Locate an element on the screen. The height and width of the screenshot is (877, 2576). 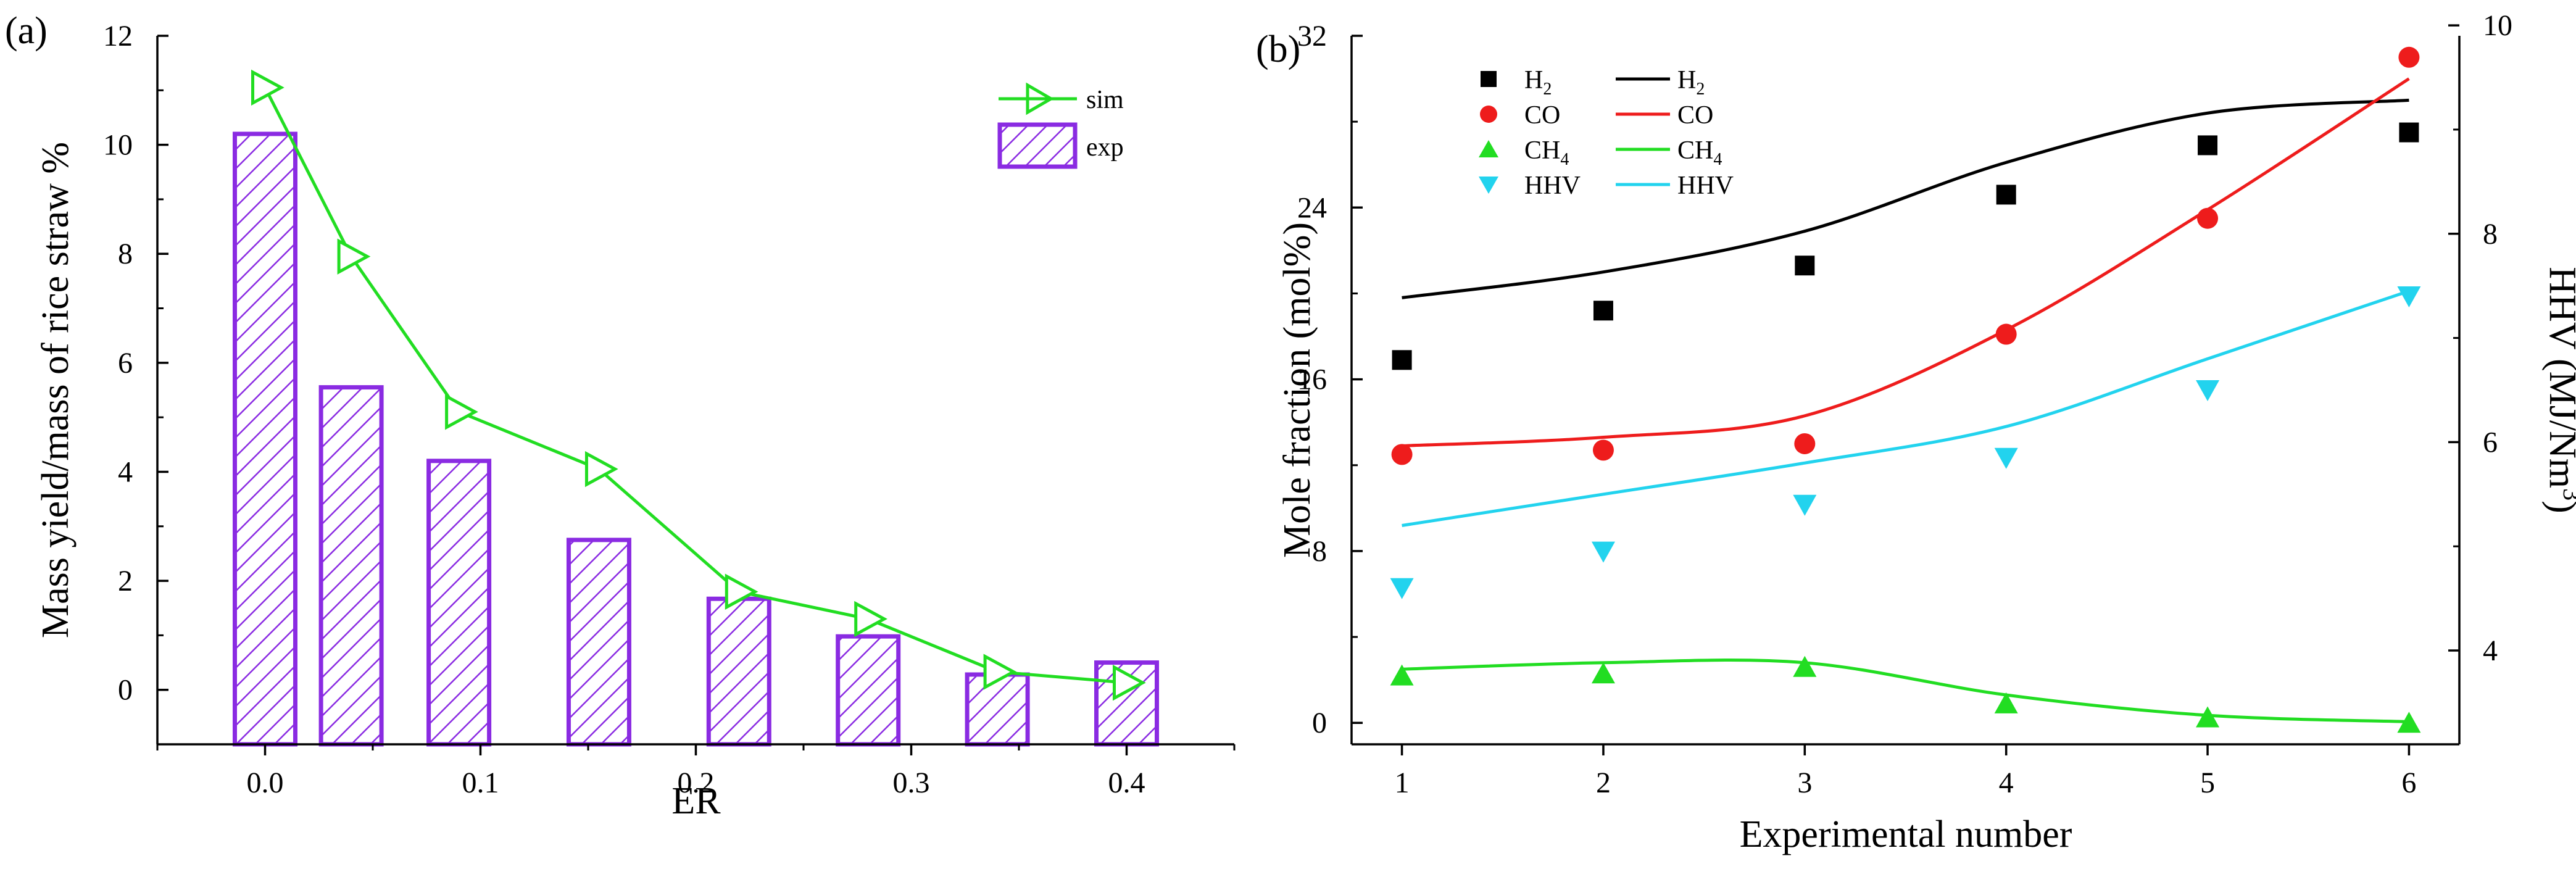
legend-hhv-line-label: HHV is located at coordinates (1705, 186).